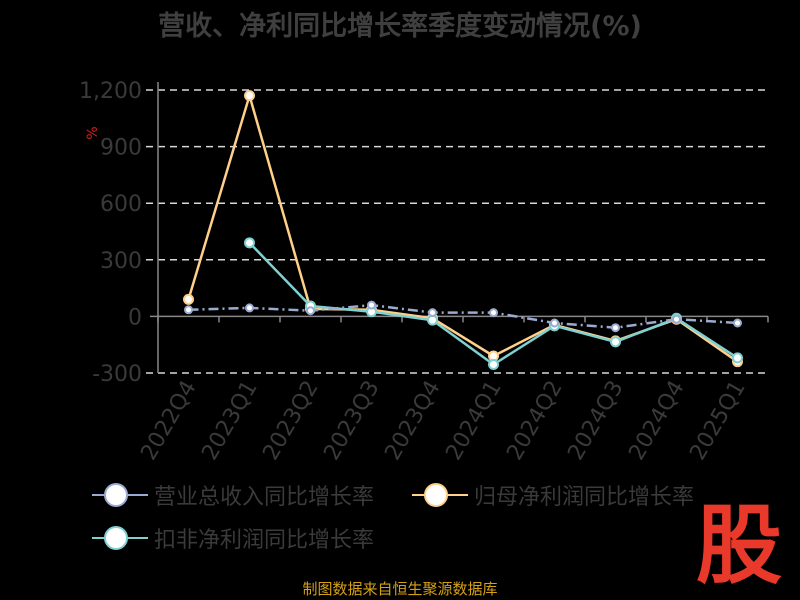 The height and width of the screenshot is (600, 800). I want to click on legend-item-parent-profit: 归母净利润同比增长率, so click(553, 495).